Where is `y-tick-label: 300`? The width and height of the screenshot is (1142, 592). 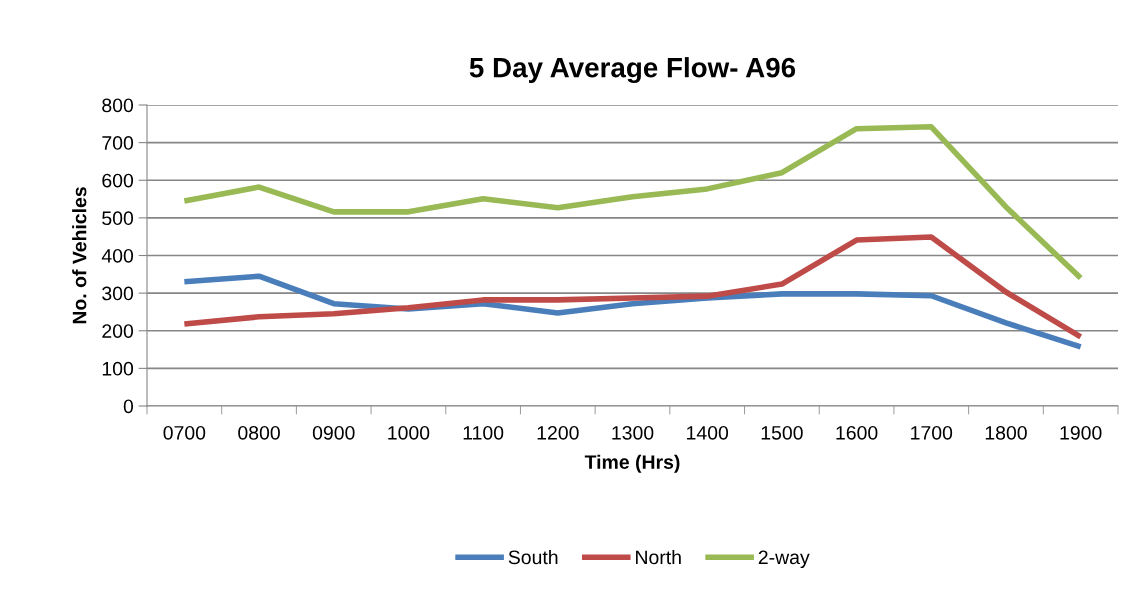
y-tick-label: 300 is located at coordinates (118, 293).